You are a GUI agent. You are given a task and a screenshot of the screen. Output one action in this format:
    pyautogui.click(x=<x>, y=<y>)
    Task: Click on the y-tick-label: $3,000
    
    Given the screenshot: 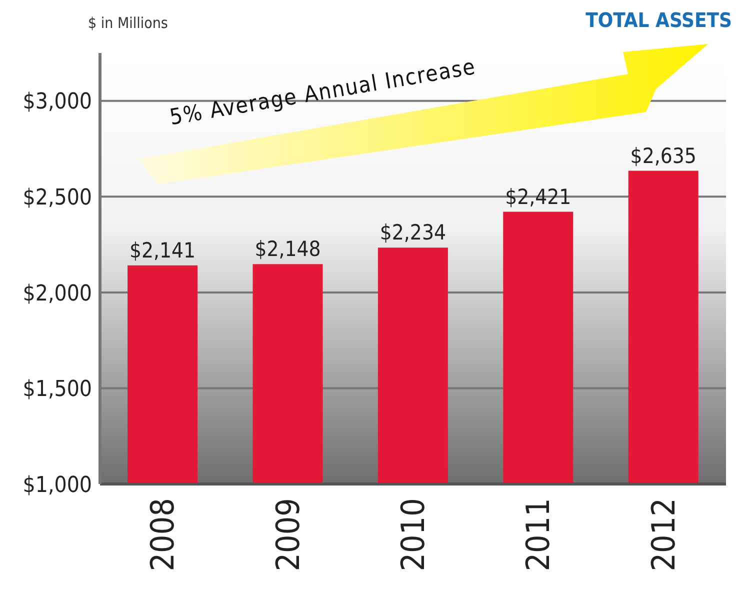 What is the action you would take?
    pyautogui.click(x=57, y=102)
    